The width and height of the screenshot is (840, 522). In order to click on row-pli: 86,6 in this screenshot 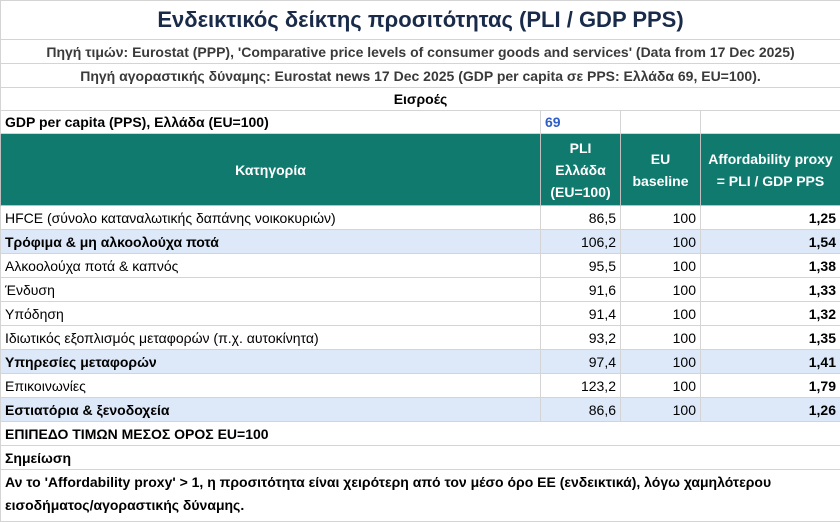, I will do `click(581, 410)`.